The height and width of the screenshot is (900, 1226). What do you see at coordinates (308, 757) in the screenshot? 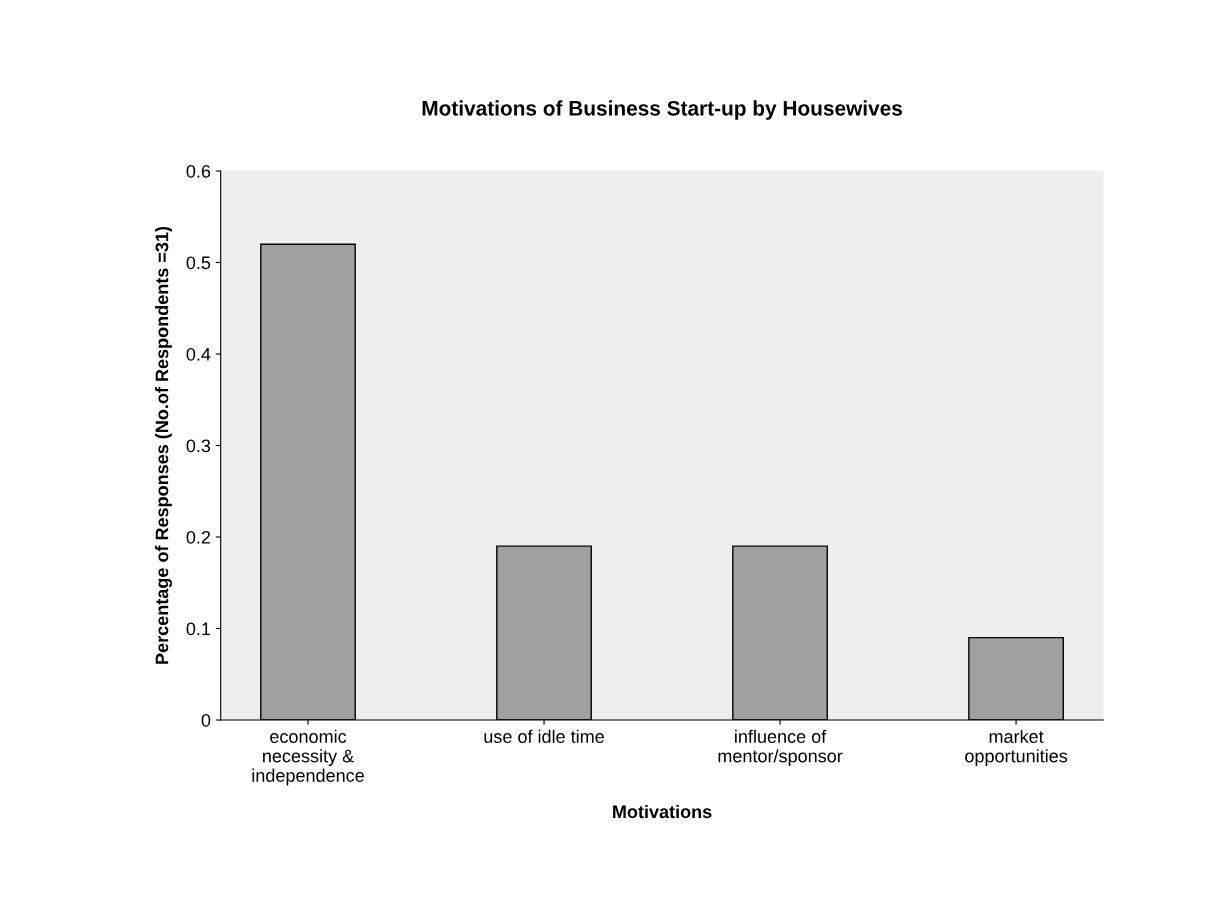
I see `x-tick-label: economic necessity & independence` at bounding box center [308, 757].